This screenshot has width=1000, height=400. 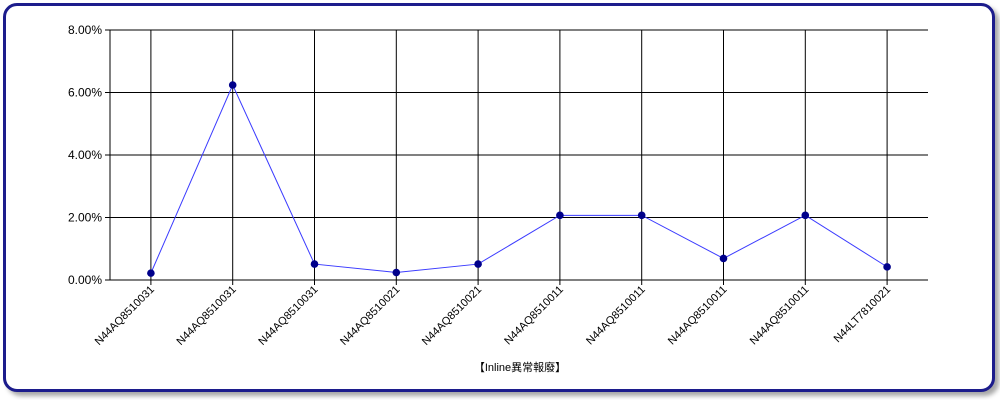 What do you see at coordinates (85, 30) in the screenshot?
I see `y-tick-label: 8.00%` at bounding box center [85, 30].